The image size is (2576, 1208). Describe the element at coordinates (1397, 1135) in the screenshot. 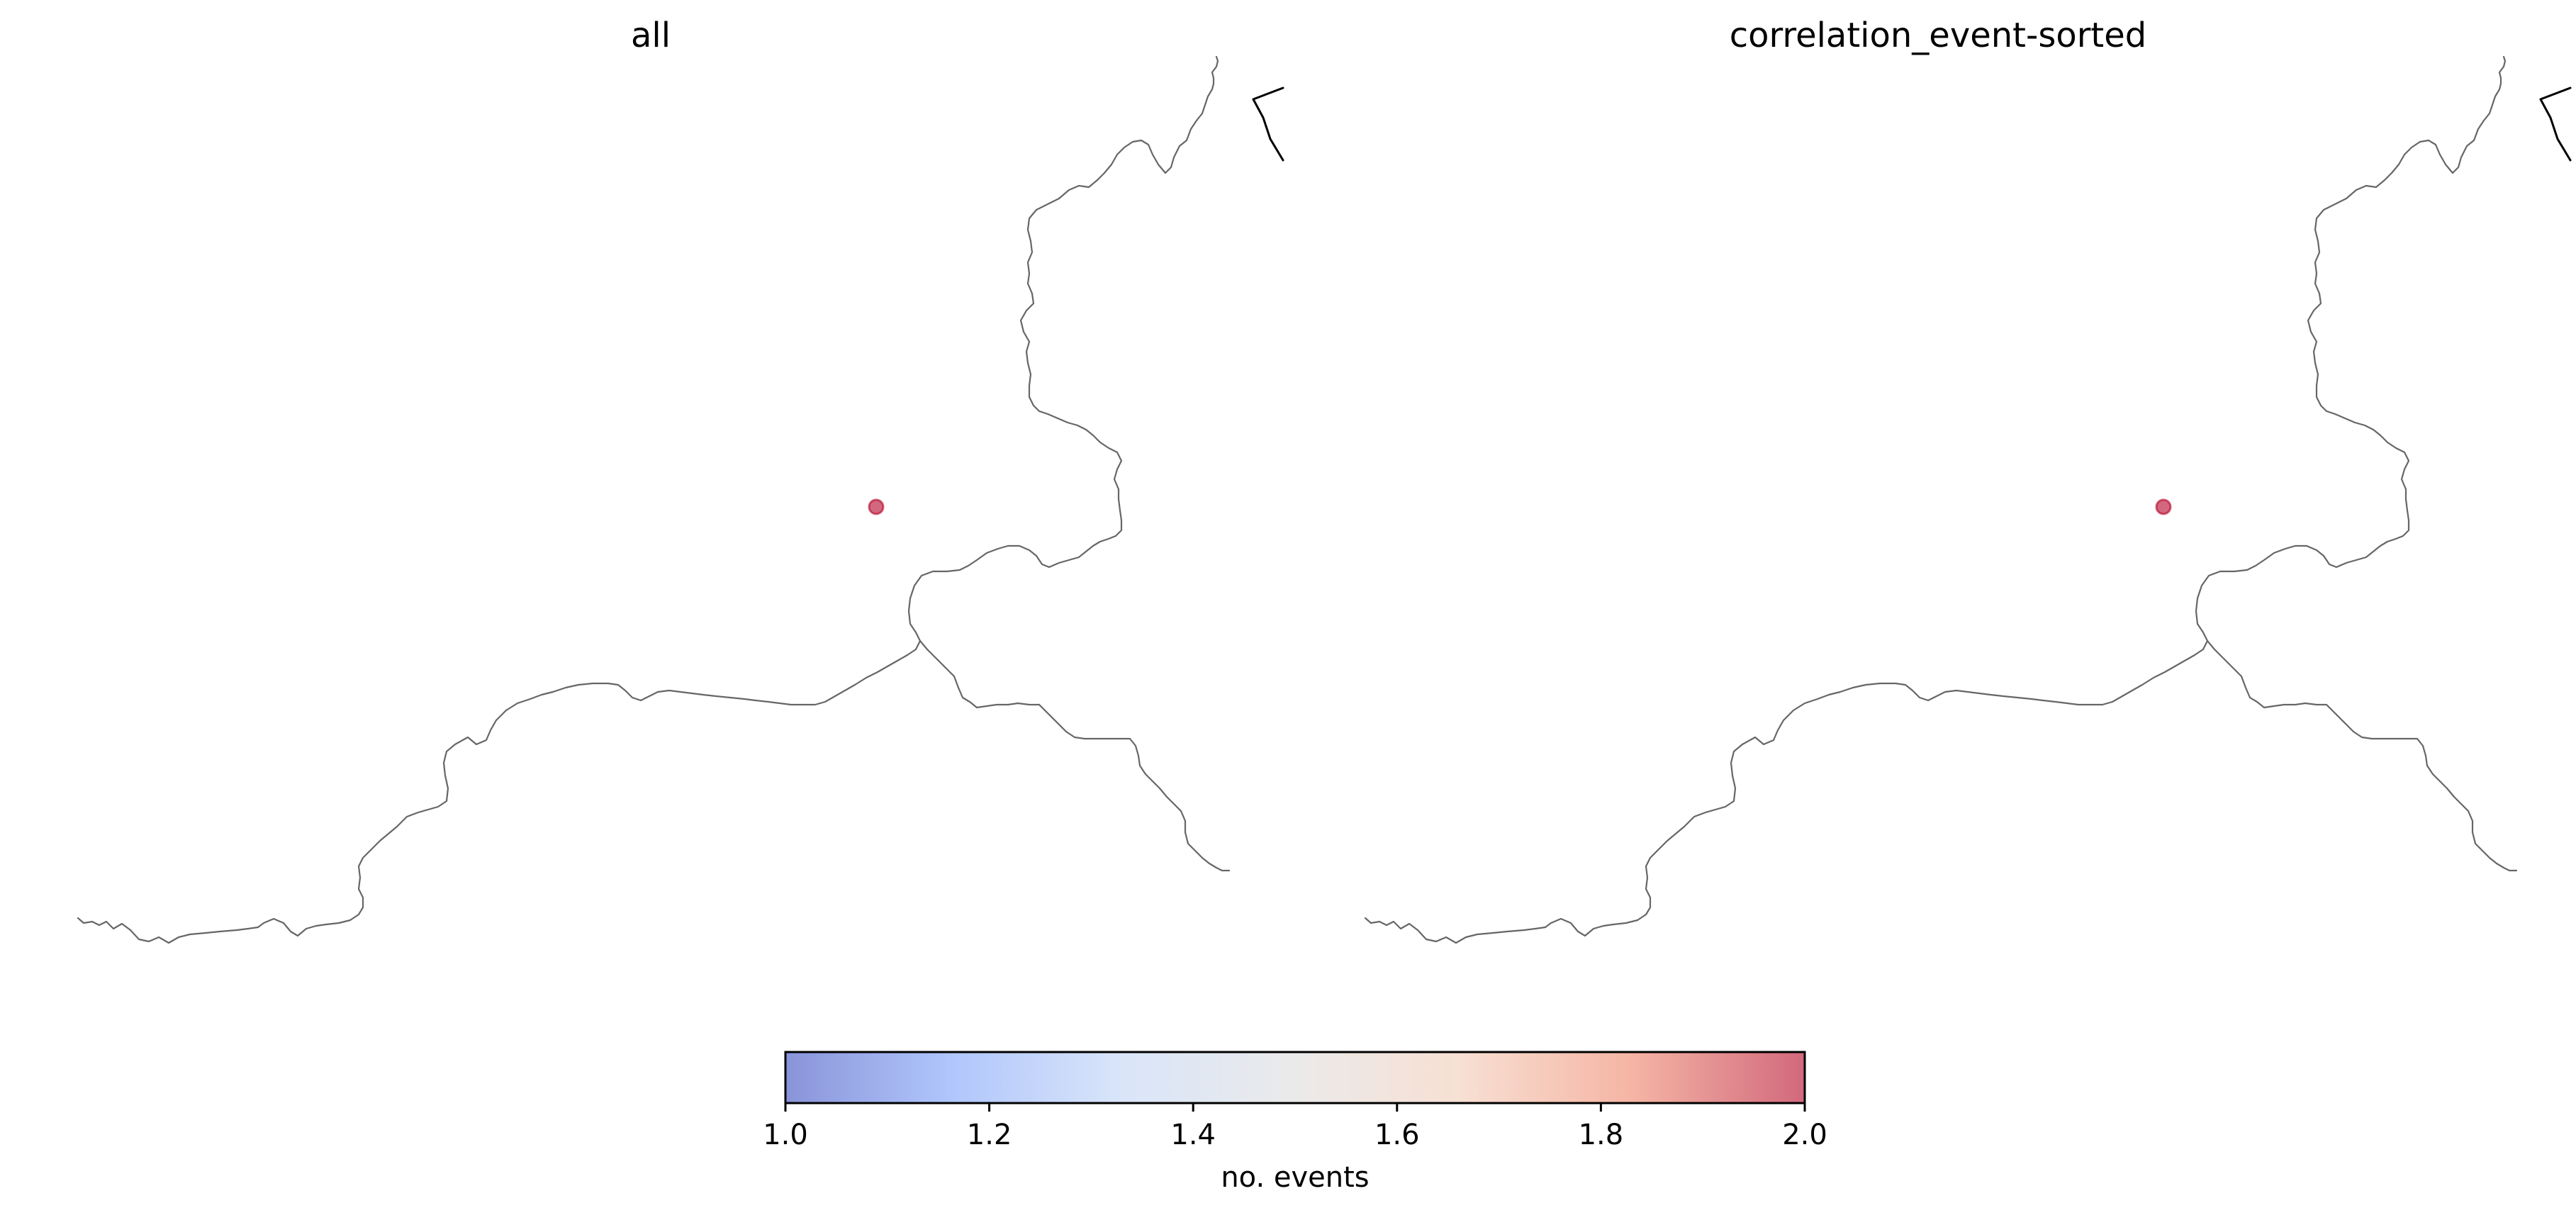

I see `colorbar-tick-label: 1.6` at that location.